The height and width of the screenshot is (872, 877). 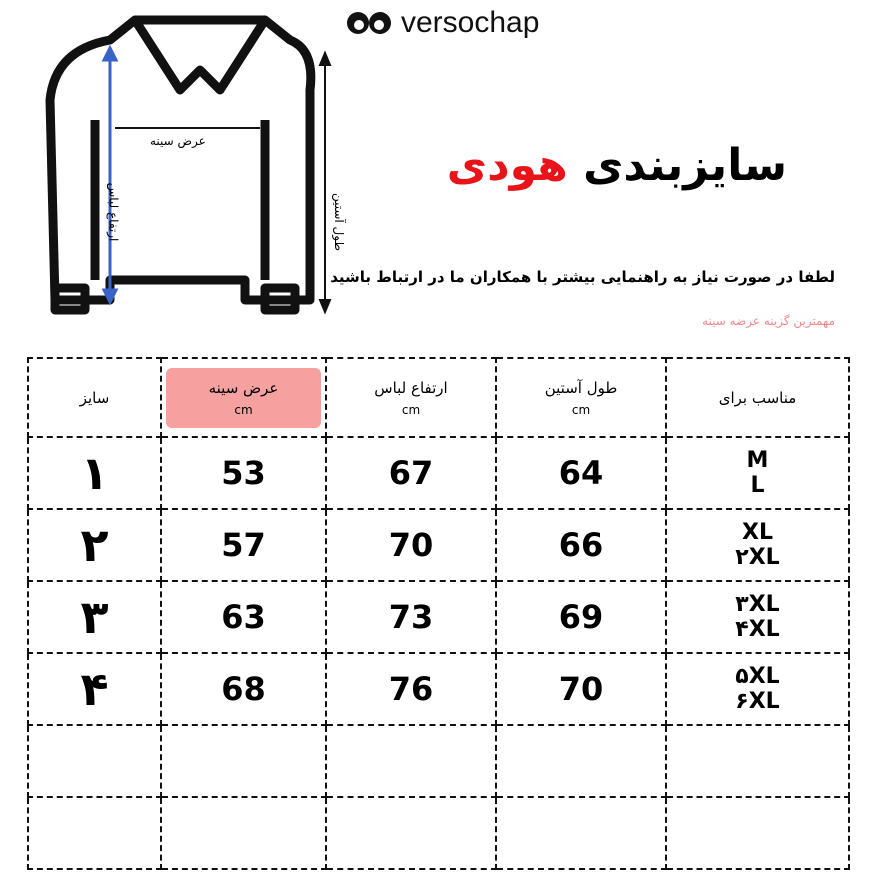 What do you see at coordinates (757, 689) in the screenshot?
I see `fit-cell: ۵XL ۶XL` at bounding box center [757, 689].